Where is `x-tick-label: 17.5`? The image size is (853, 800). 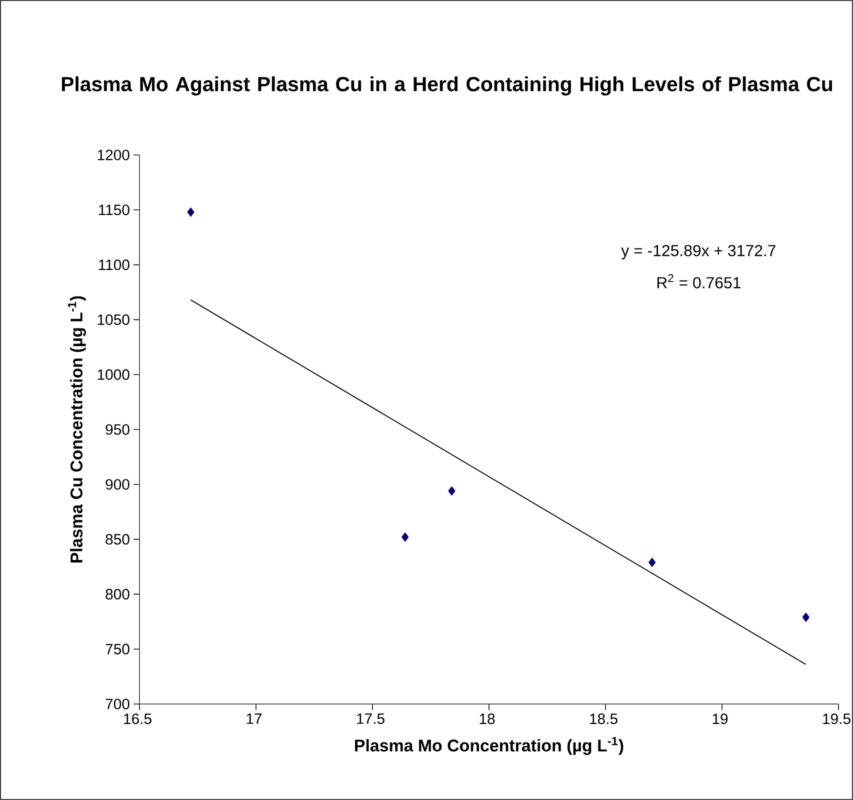
x-tick-label: 17.5 is located at coordinates (370, 719).